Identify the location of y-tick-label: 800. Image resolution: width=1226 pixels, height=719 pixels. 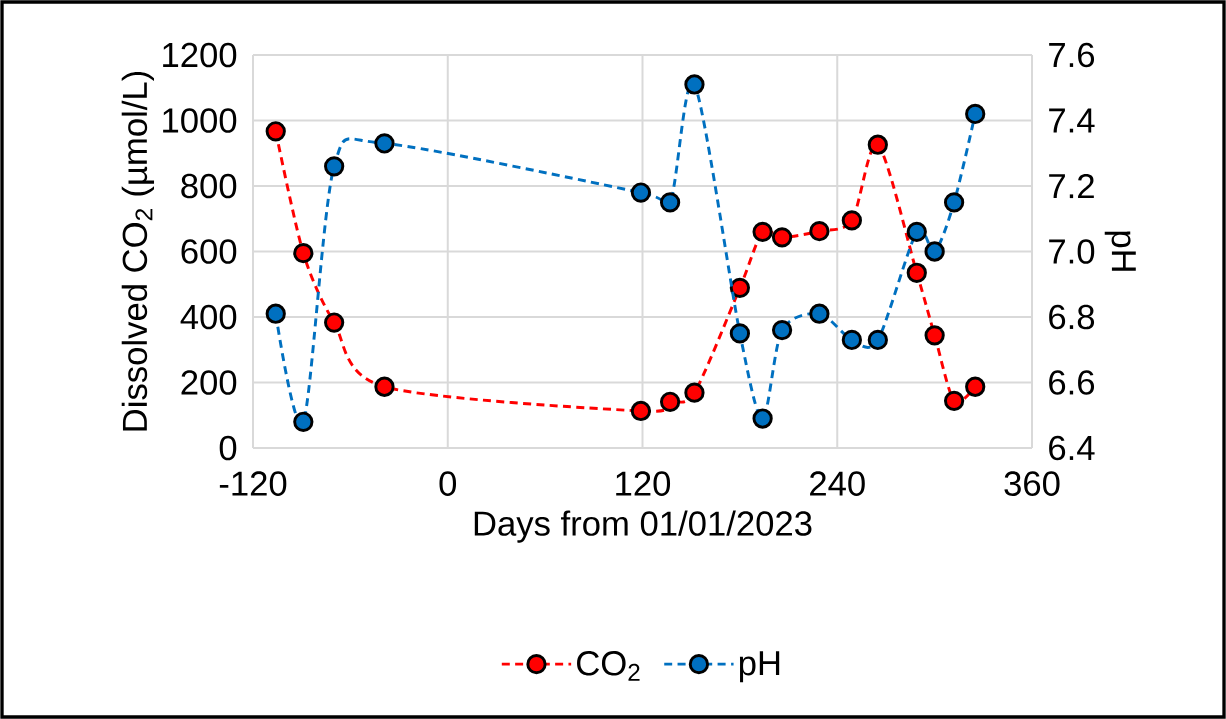
(209, 186).